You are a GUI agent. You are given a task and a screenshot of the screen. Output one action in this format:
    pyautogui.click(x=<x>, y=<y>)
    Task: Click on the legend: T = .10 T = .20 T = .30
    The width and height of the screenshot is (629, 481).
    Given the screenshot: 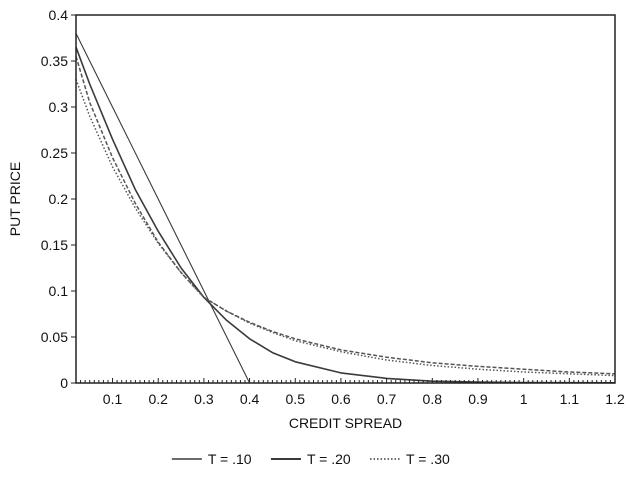 What is the action you would take?
    pyautogui.click(x=310, y=459)
    